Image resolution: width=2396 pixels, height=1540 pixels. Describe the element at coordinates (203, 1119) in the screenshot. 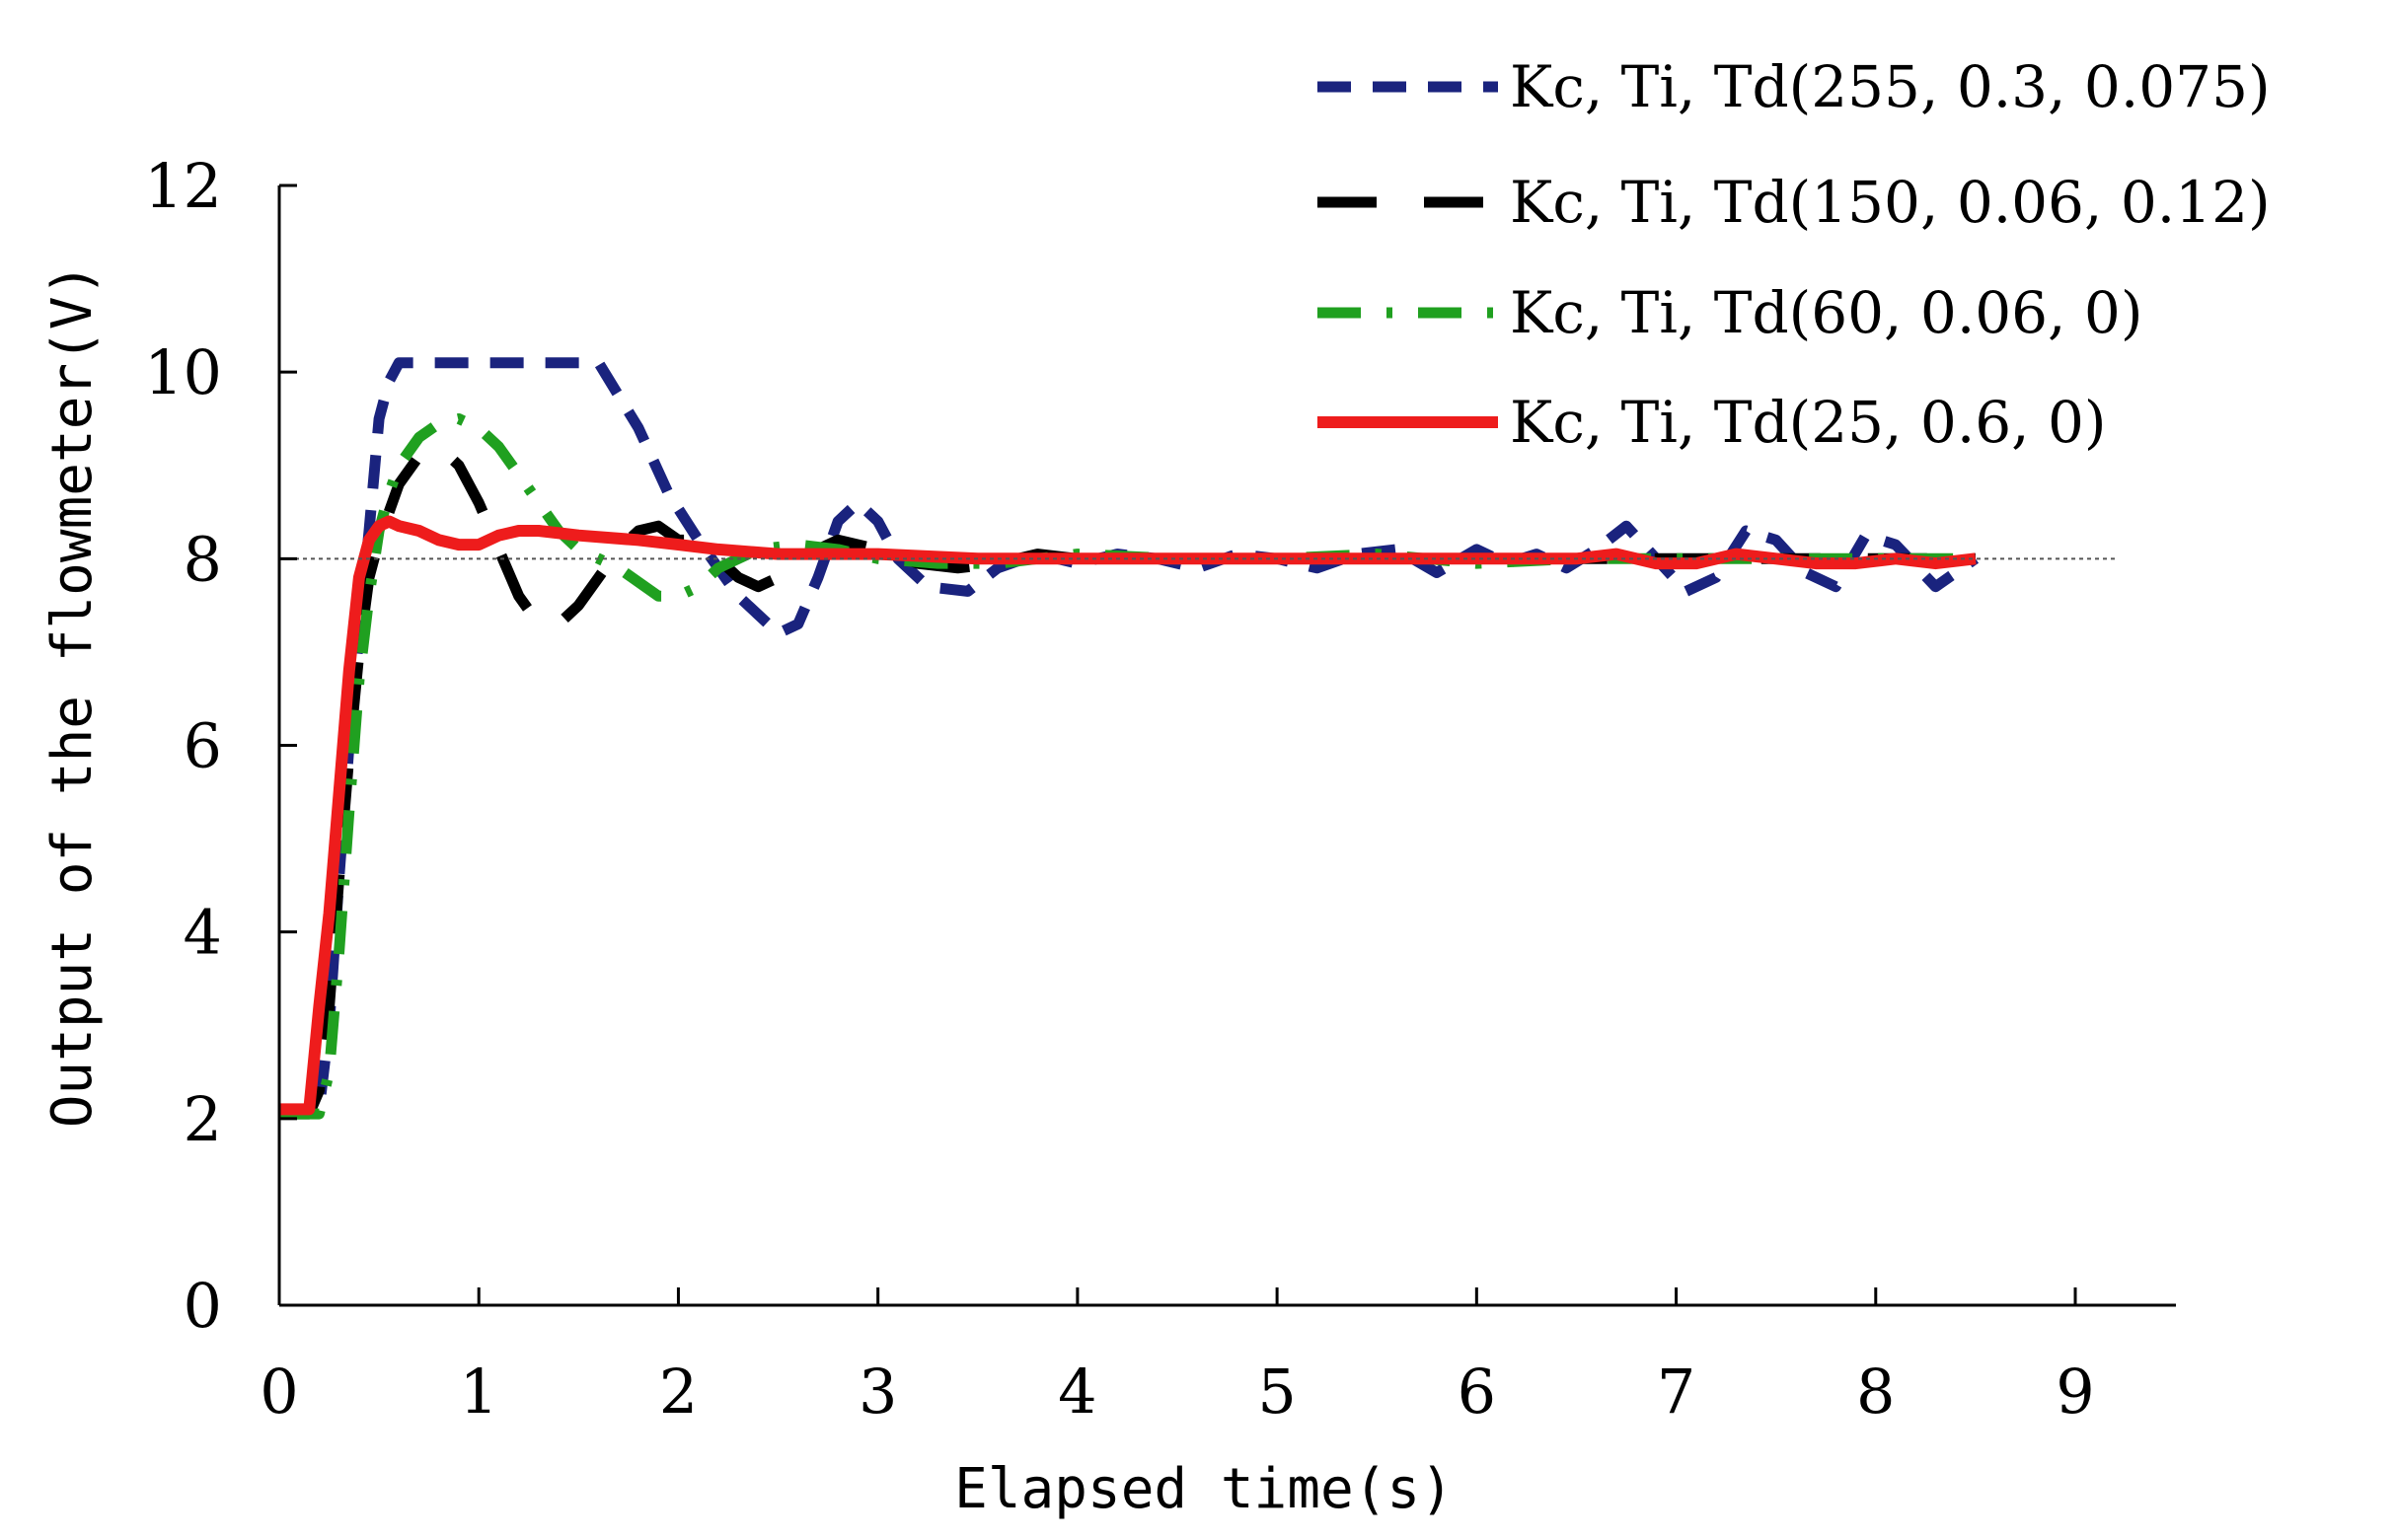

I see `y-tick-label: 2` at that location.